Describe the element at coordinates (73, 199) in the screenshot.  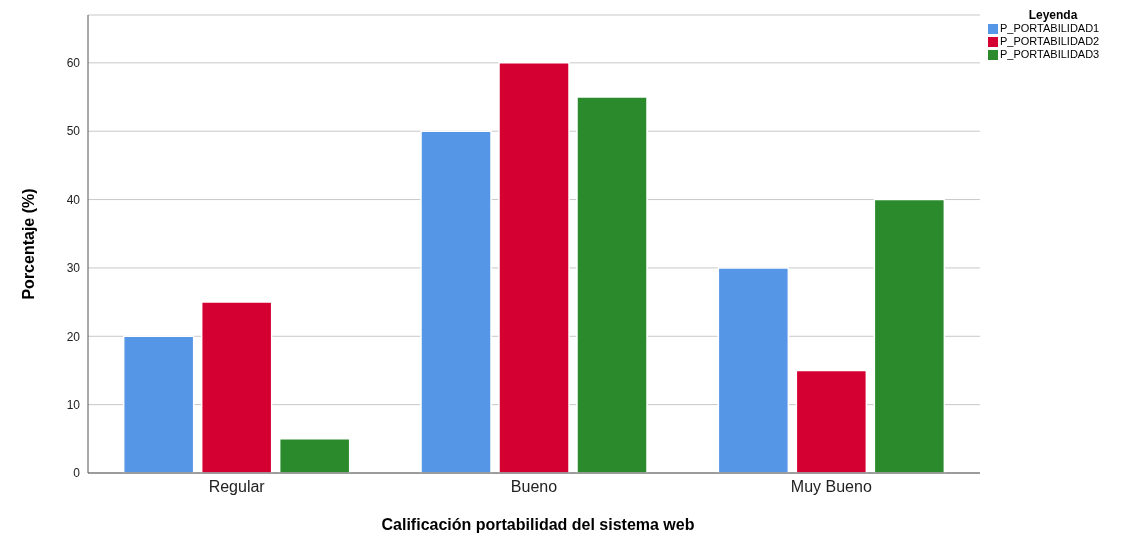
I see `y-tick-label: 40` at that location.